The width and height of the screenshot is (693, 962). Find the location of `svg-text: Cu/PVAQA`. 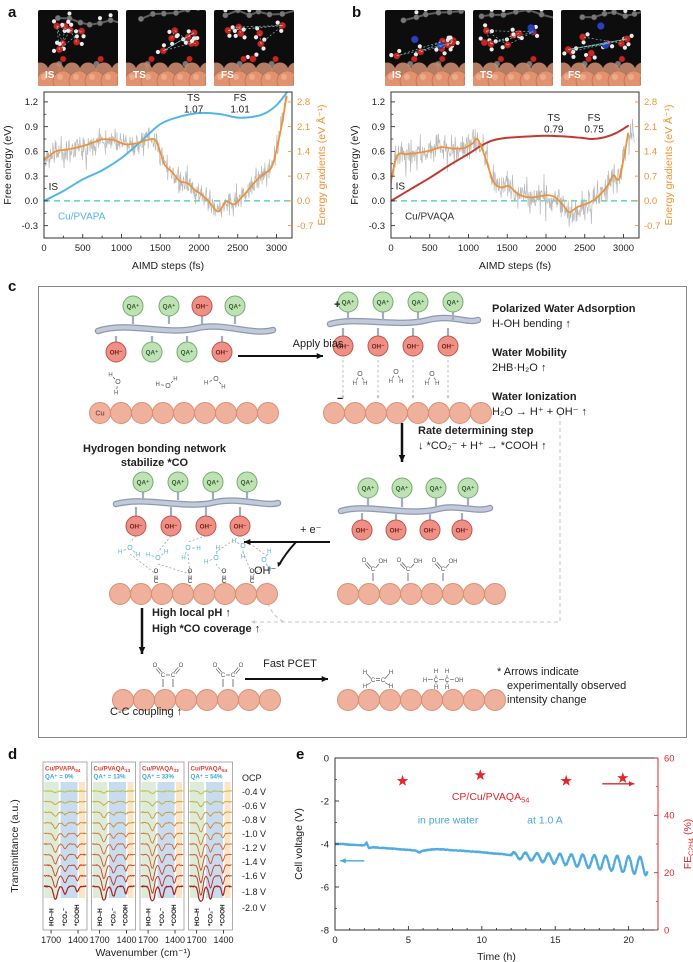

svg-text: Cu/PVAQA is located at coordinates (430, 216).